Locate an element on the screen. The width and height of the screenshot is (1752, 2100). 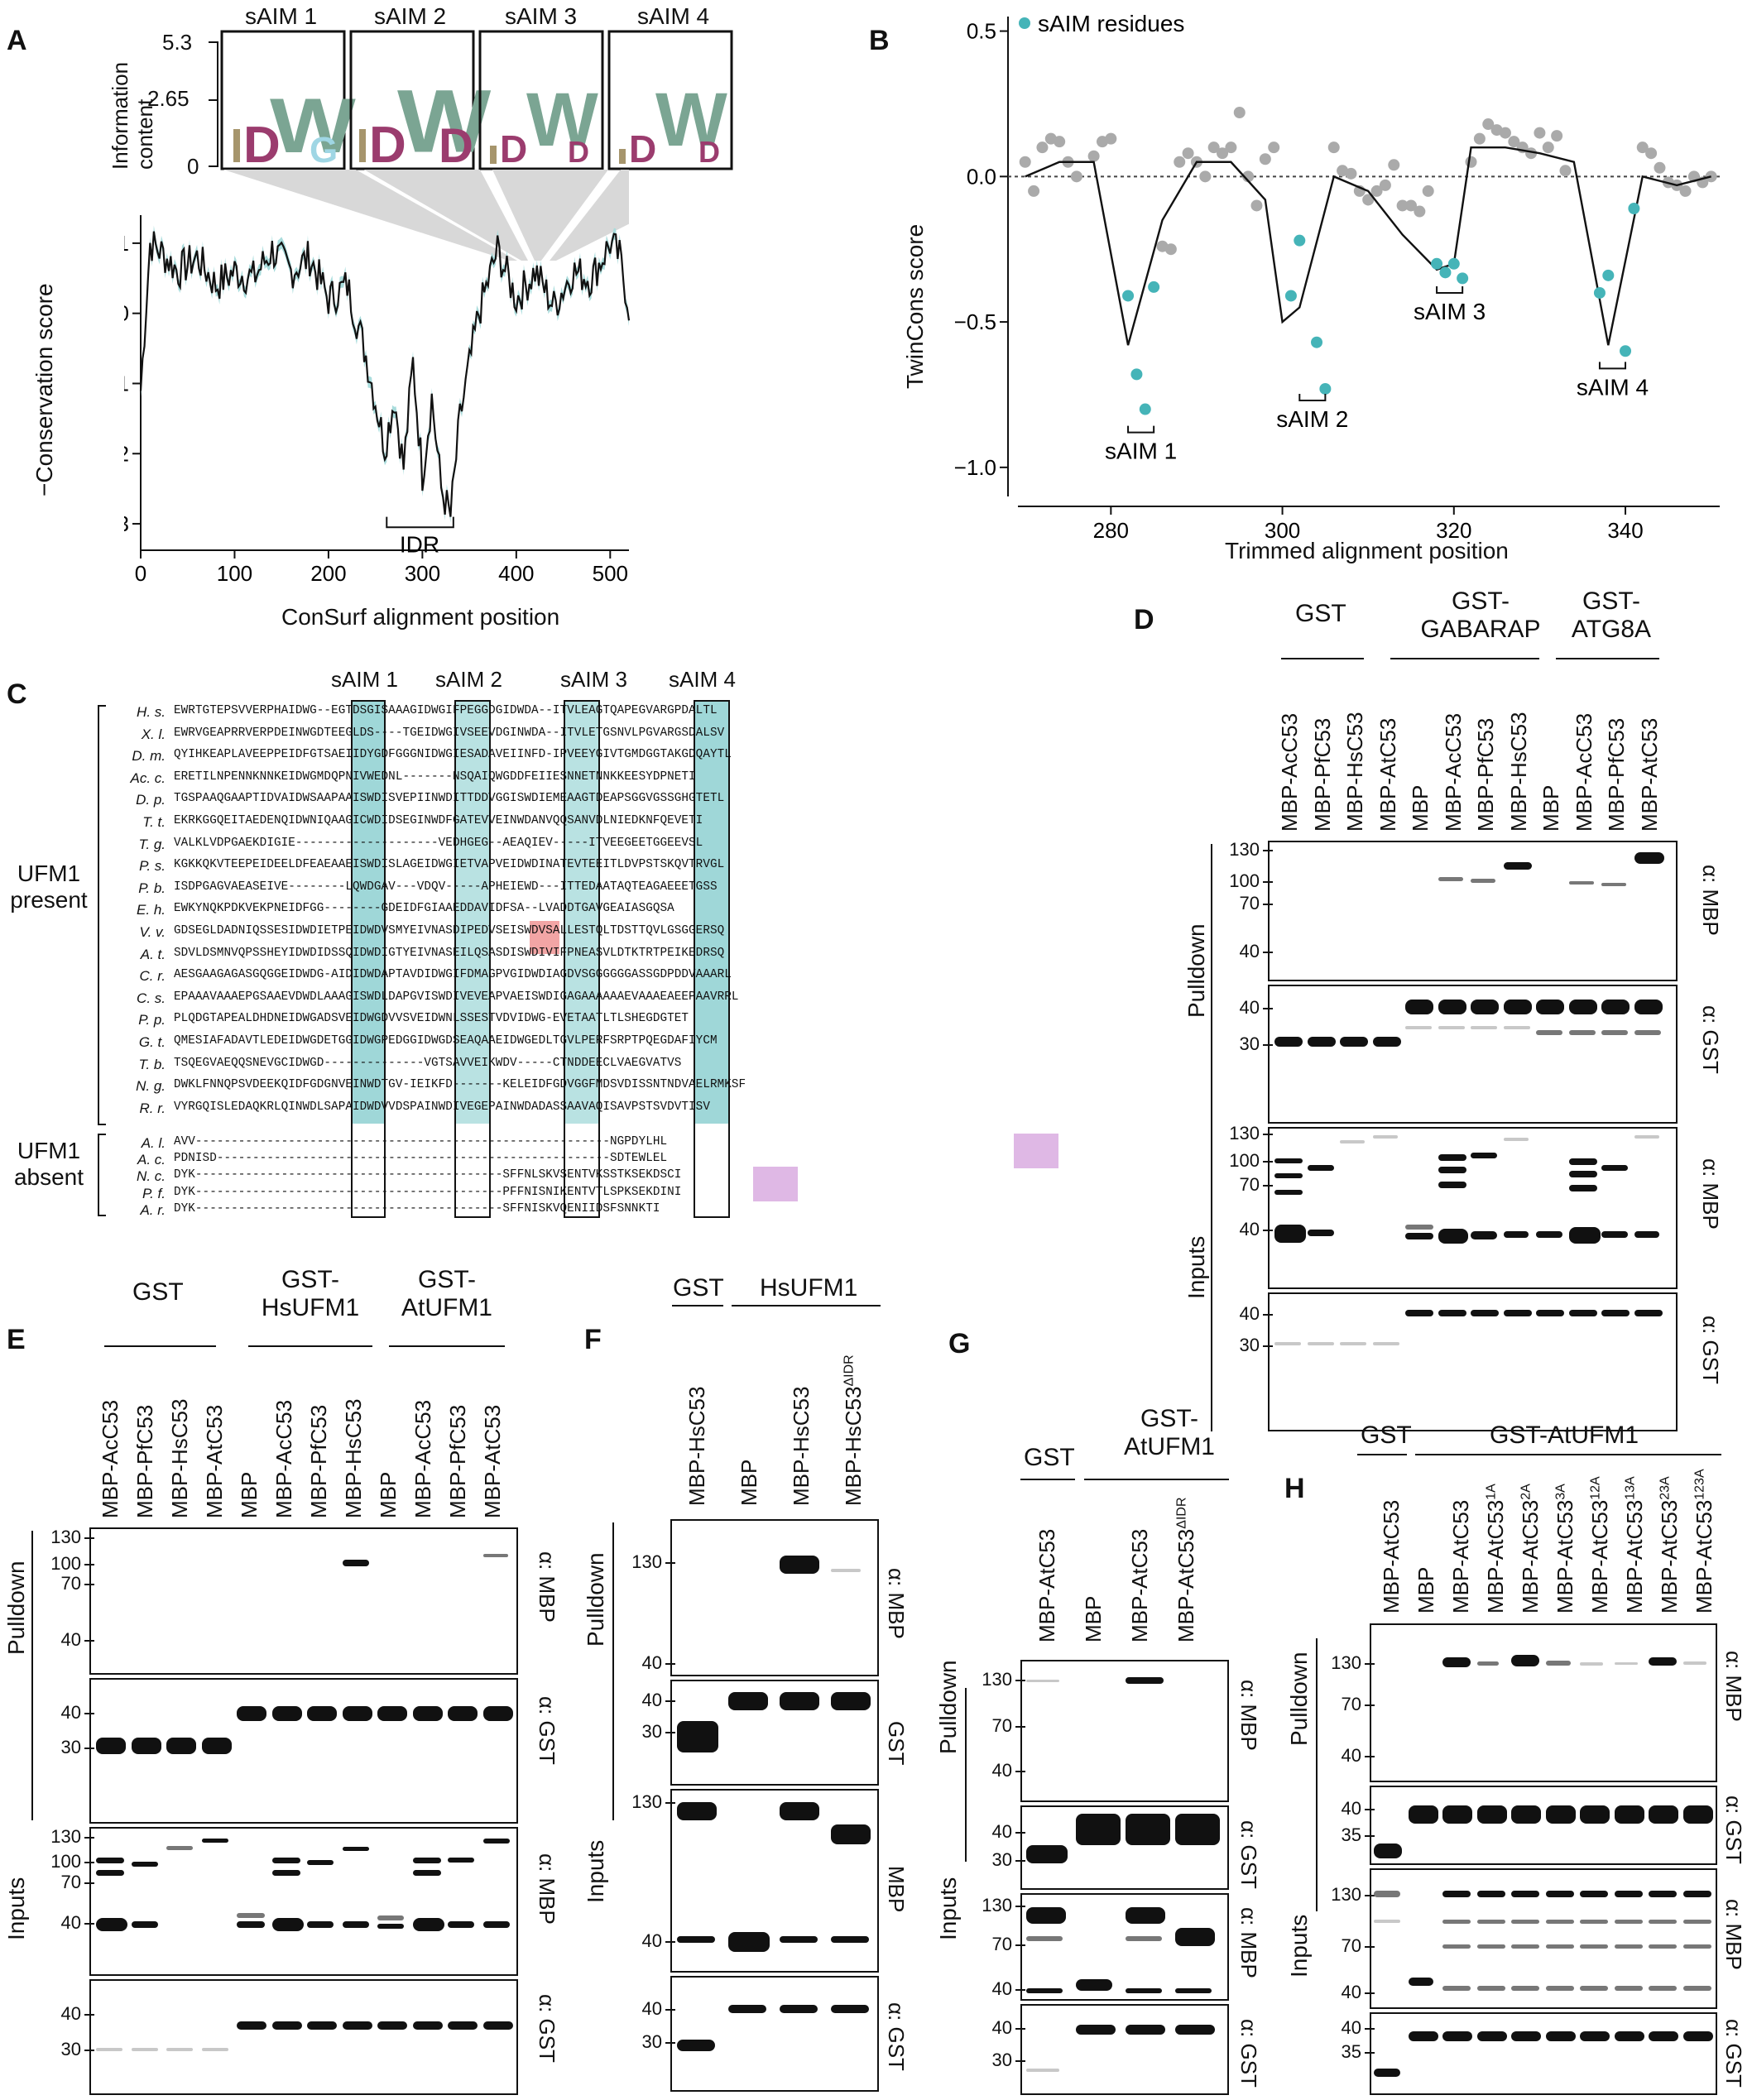
d-ab-1: α: MBP is located at coordinates (1710, 900).